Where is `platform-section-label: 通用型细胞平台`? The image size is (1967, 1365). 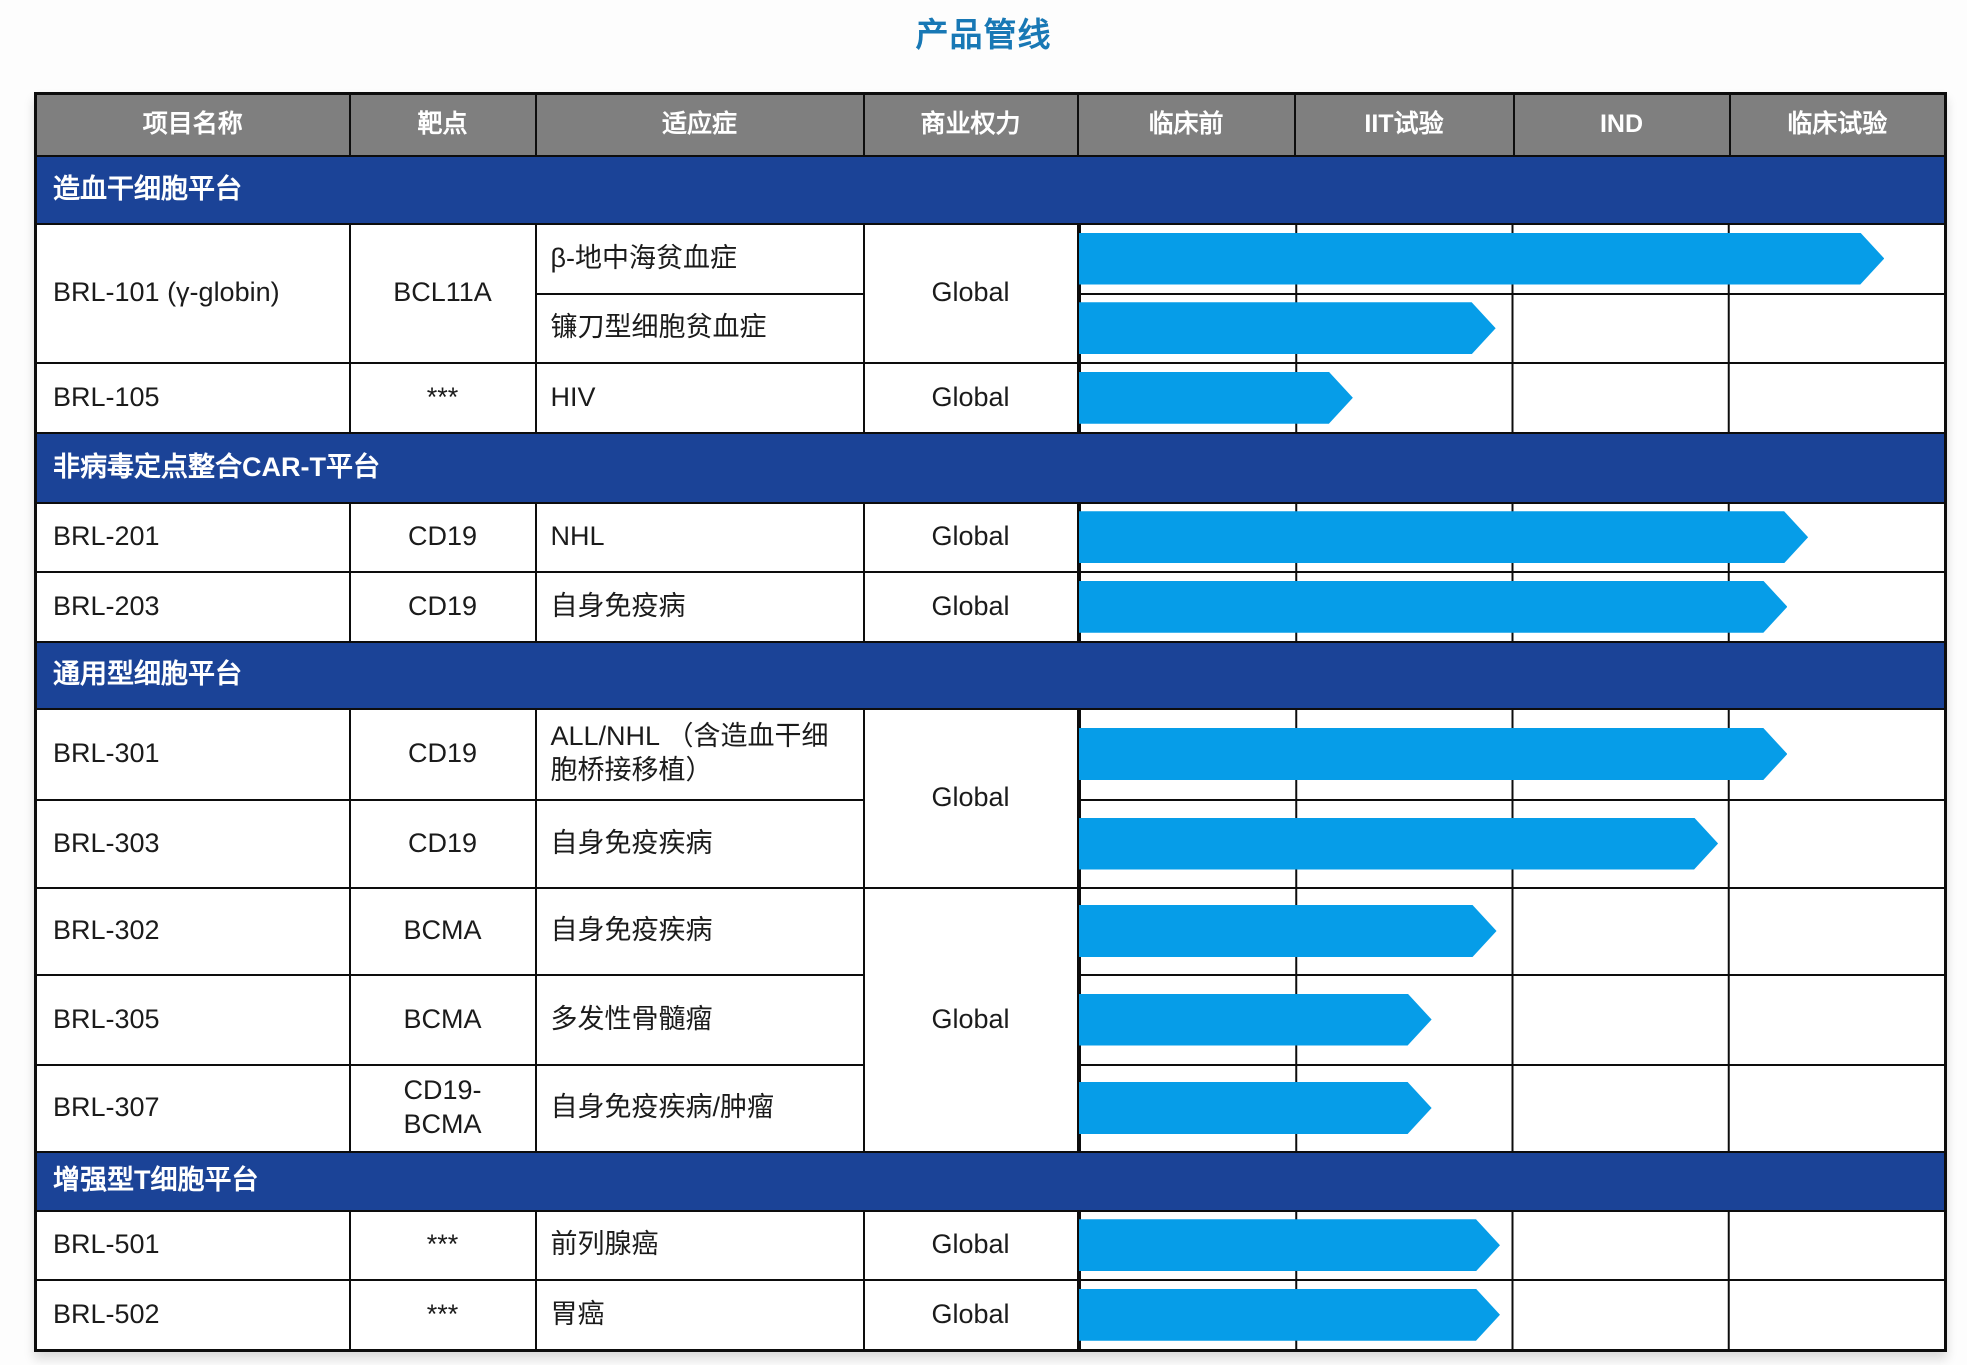
platform-section-label: 通用型细胞平台 is located at coordinates (990, 675).